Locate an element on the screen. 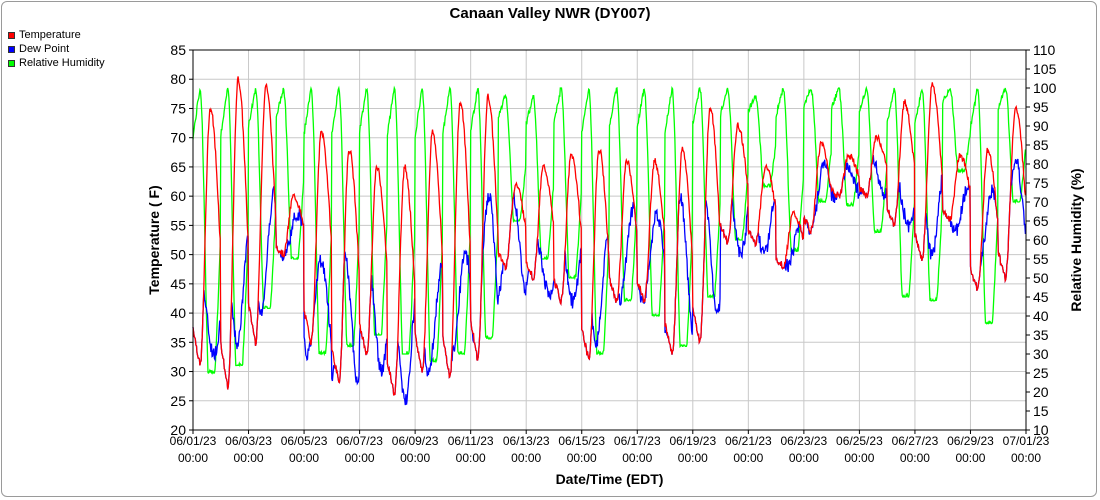  x-tick-label-date: 06/05/23 is located at coordinates (304, 441).